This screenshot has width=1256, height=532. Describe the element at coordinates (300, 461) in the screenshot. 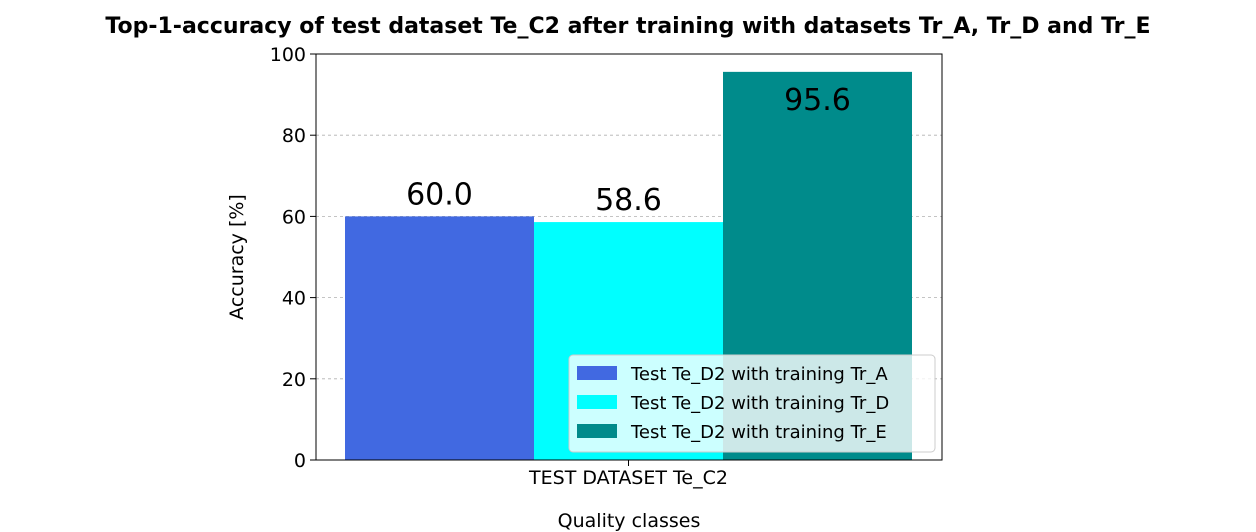

I see `y-tick-label: 0` at that location.